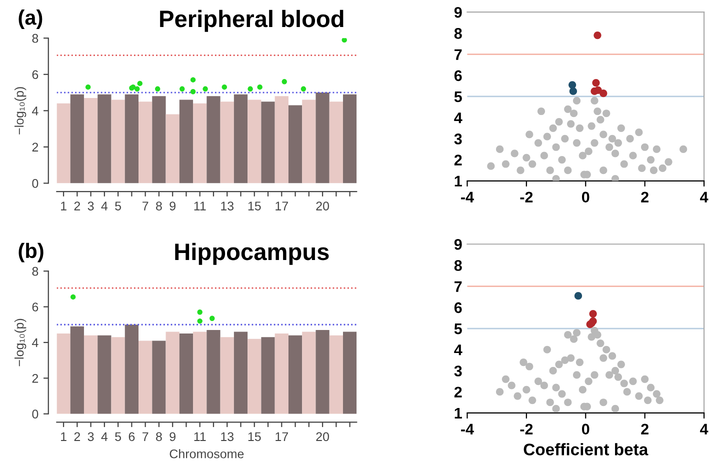 The width and height of the screenshot is (709, 465). Describe the element at coordinates (252, 253) in the screenshot. I see `chart-title: Hippocampus` at that location.